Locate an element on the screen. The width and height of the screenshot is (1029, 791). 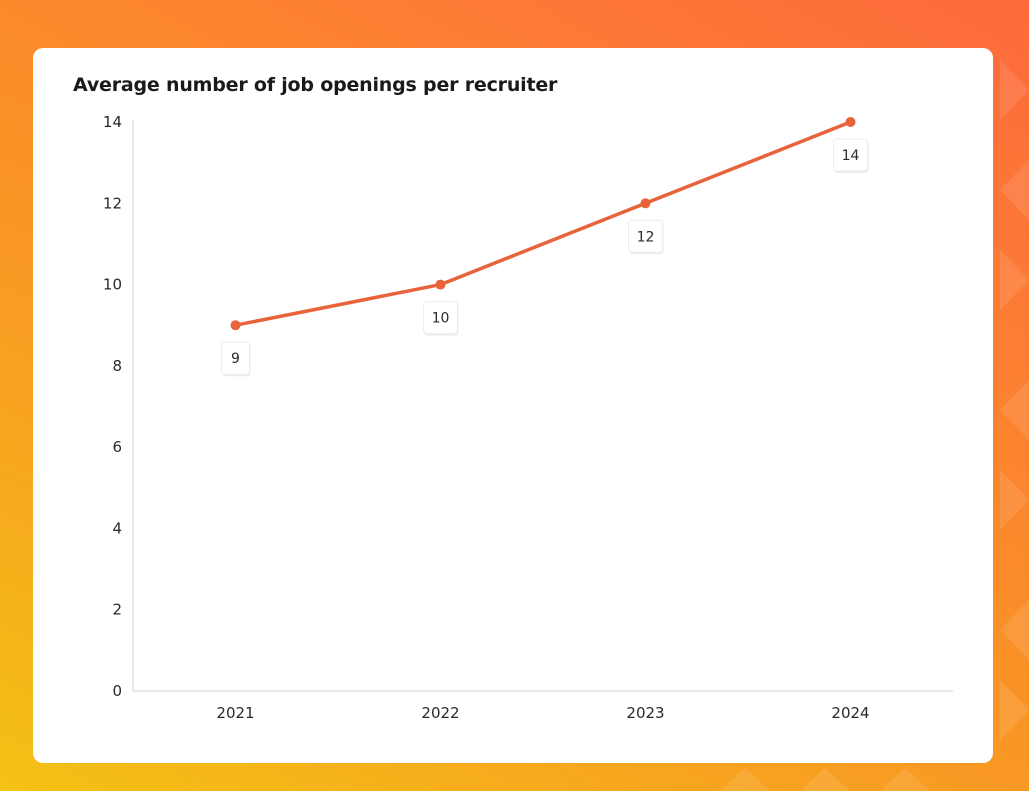
y-tick-label: 14 is located at coordinates (112, 122).